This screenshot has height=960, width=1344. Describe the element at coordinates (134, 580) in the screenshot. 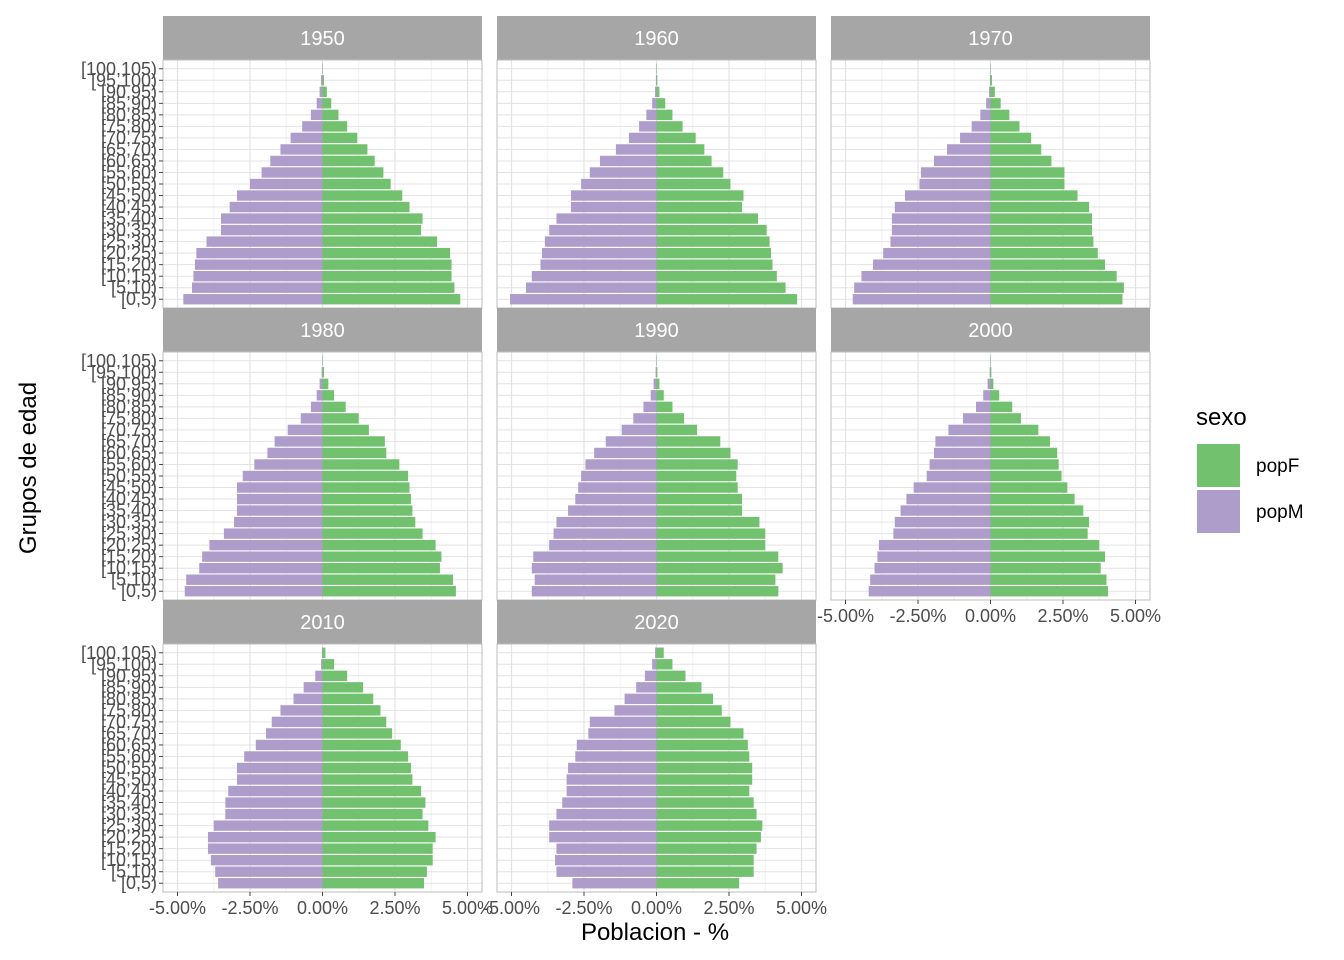

I see `tick-label-y: [5,10)` at that location.